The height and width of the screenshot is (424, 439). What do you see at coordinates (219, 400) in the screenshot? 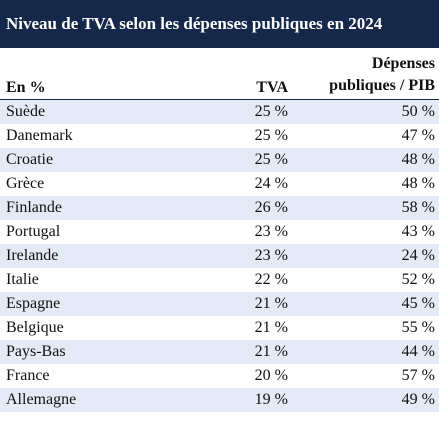
I see `table-row: Allemagne 19 % 49 %` at bounding box center [219, 400].